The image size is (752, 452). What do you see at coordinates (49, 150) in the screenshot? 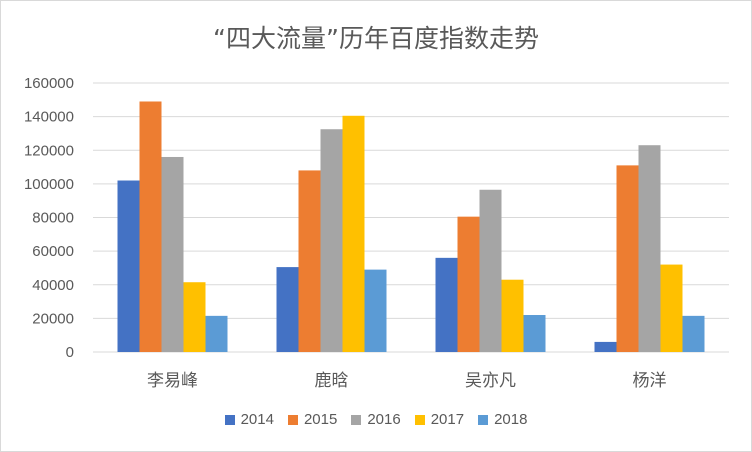
I see `y-tick-label: 120000` at bounding box center [49, 150].